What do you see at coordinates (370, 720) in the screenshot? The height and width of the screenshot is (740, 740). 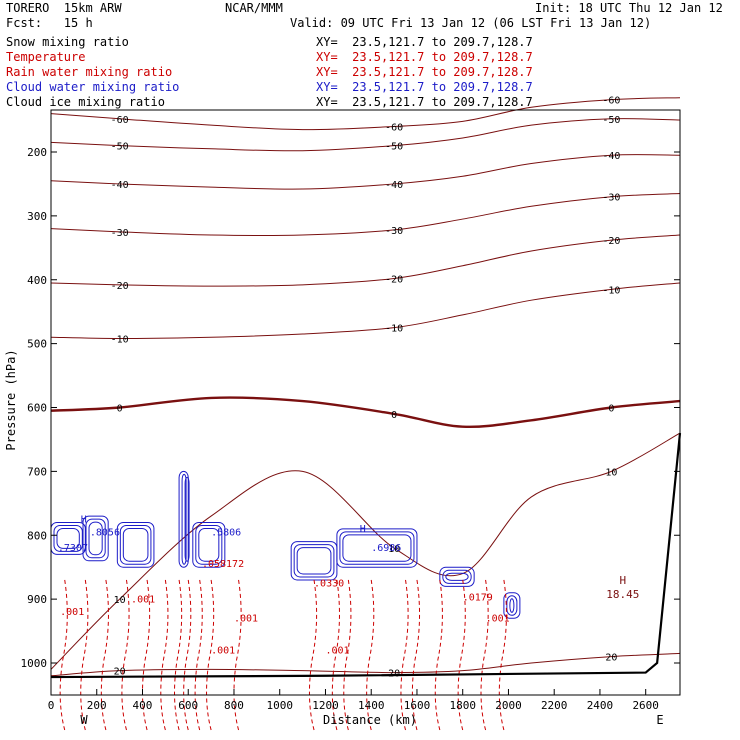 I see `x-axis-title: Distance (km)` at bounding box center [370, 720].